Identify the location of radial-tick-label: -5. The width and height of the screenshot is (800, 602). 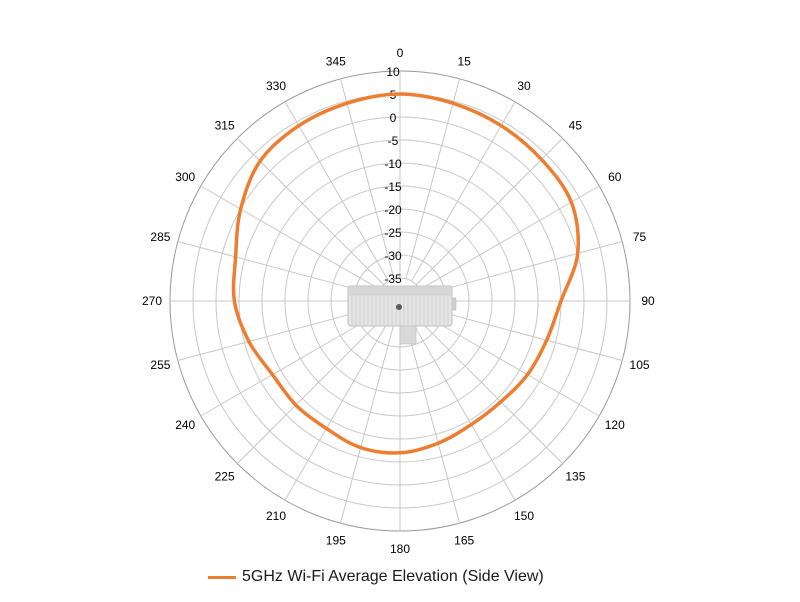
(393, 141).